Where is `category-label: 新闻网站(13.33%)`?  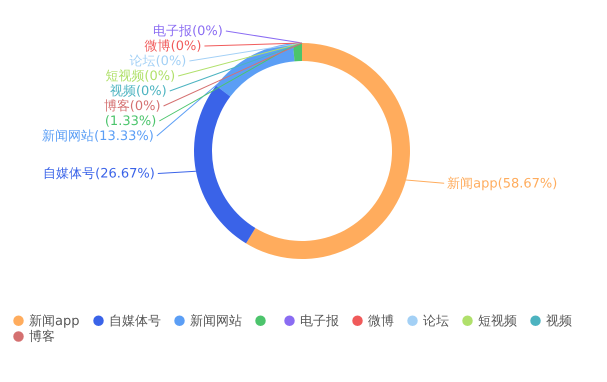 category-label: 新闻网站(13.33%) is located at coordinates (98, 136).